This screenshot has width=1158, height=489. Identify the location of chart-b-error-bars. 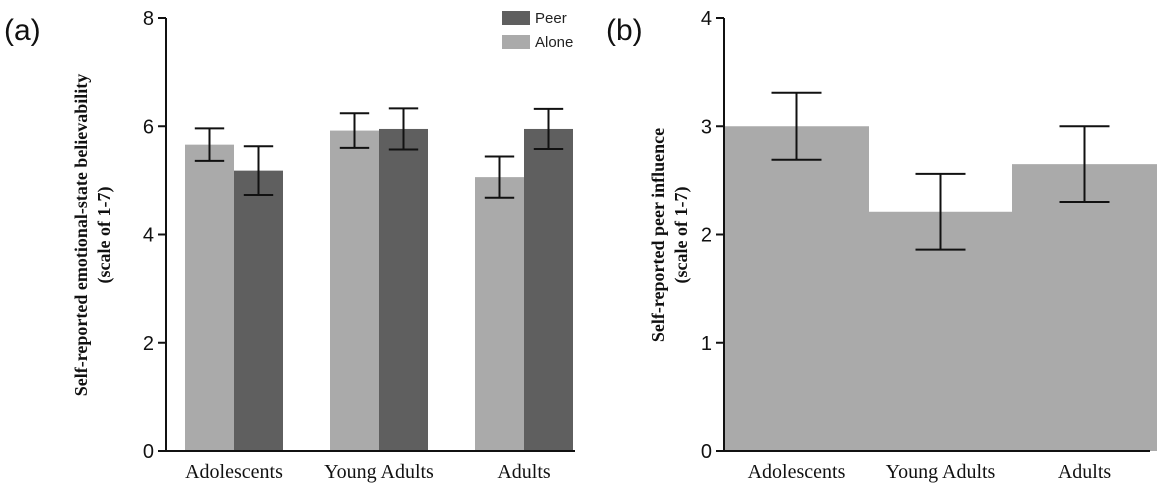
(940, 171).